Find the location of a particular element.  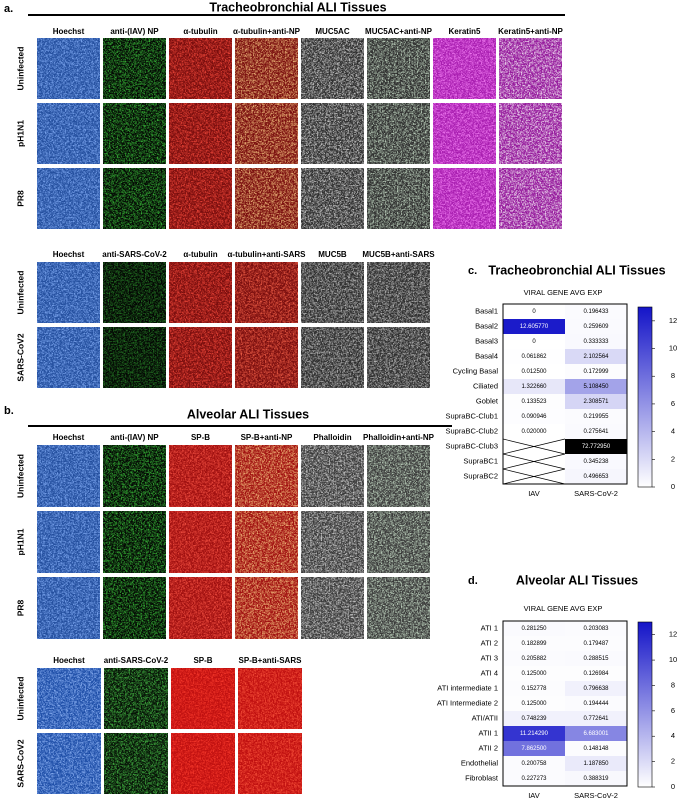

cell-value: 7.862500 is located at coordinates (534, 749).